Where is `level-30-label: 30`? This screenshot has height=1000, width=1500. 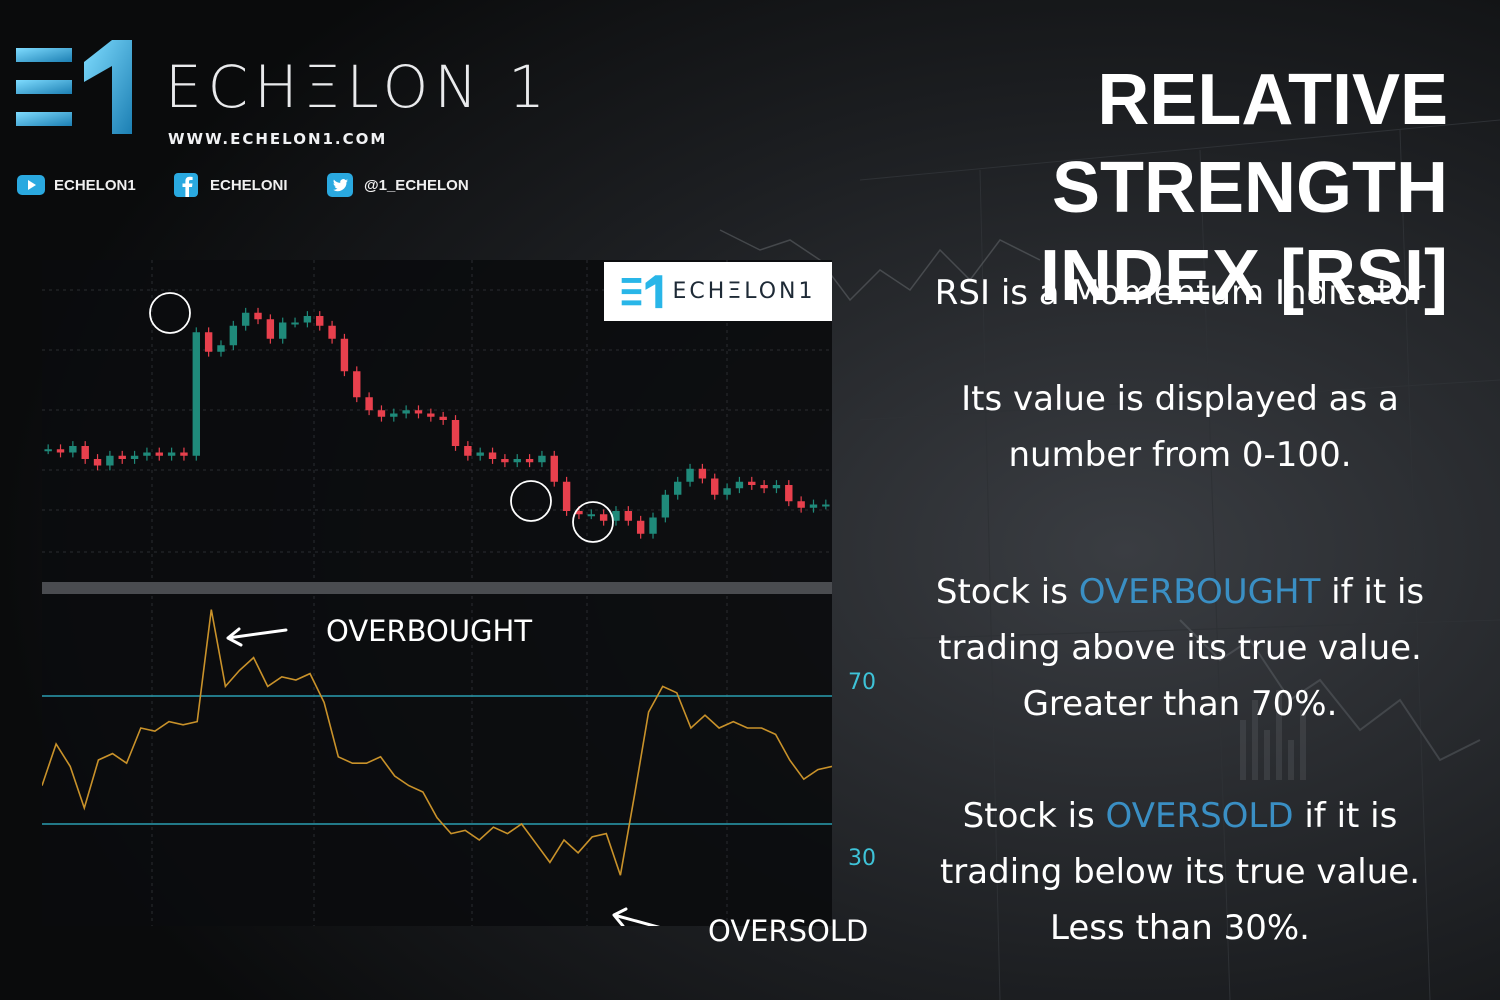
level-30-label: 30 is located at coordinates (862, 858).